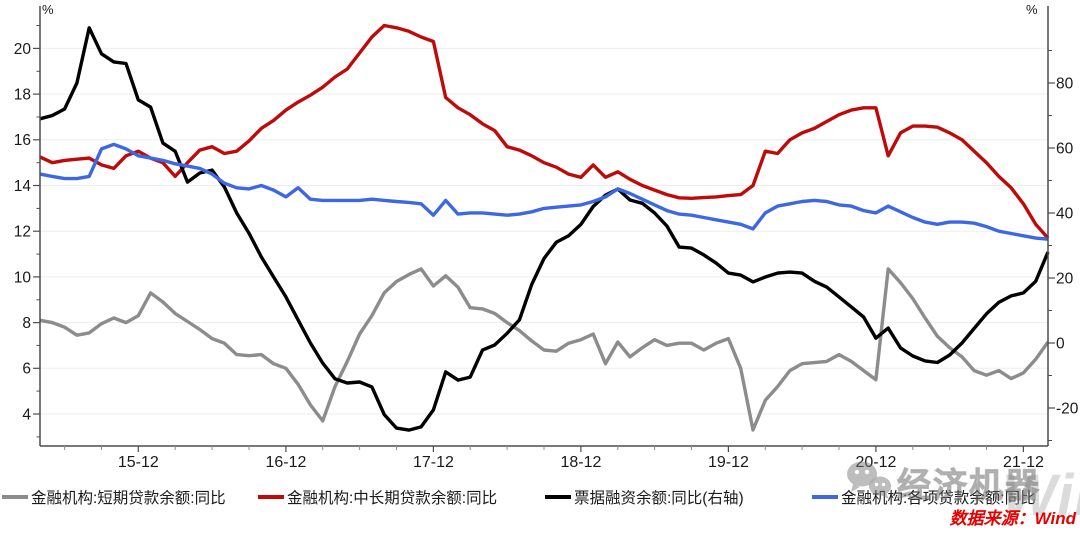  What do you see at coordinates (23, 277) in the screenshot?
I see `svg-text: 10` at bounding box center [23, 277].